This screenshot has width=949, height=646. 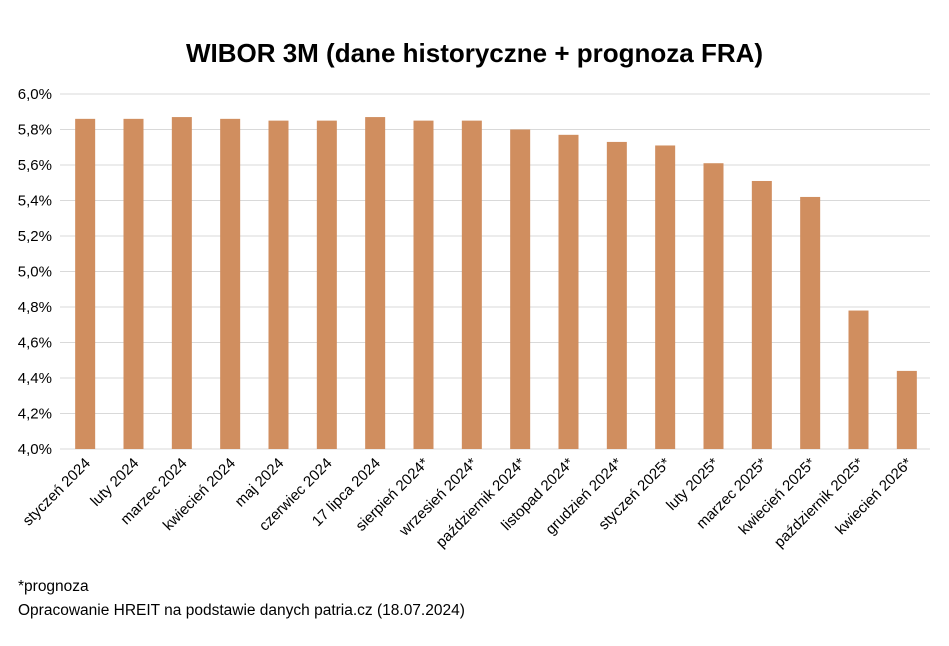 What do you see at coordinates (35, 307) in the screenshot?
I see `y-tick-label: 4,8%` at bounding box center [35, 307].